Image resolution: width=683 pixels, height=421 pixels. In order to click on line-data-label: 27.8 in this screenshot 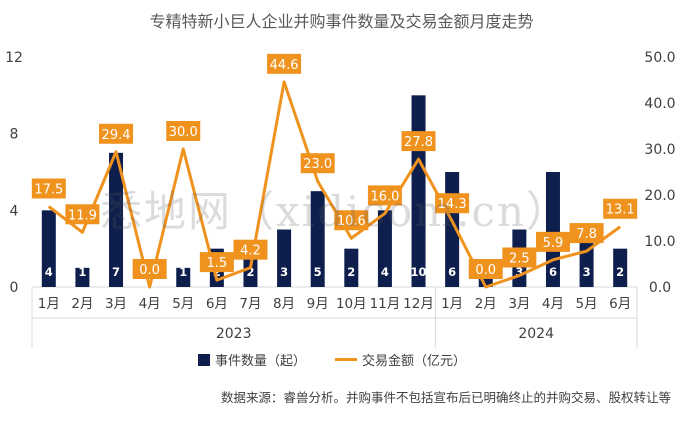, I will do `click(418, 142)`.